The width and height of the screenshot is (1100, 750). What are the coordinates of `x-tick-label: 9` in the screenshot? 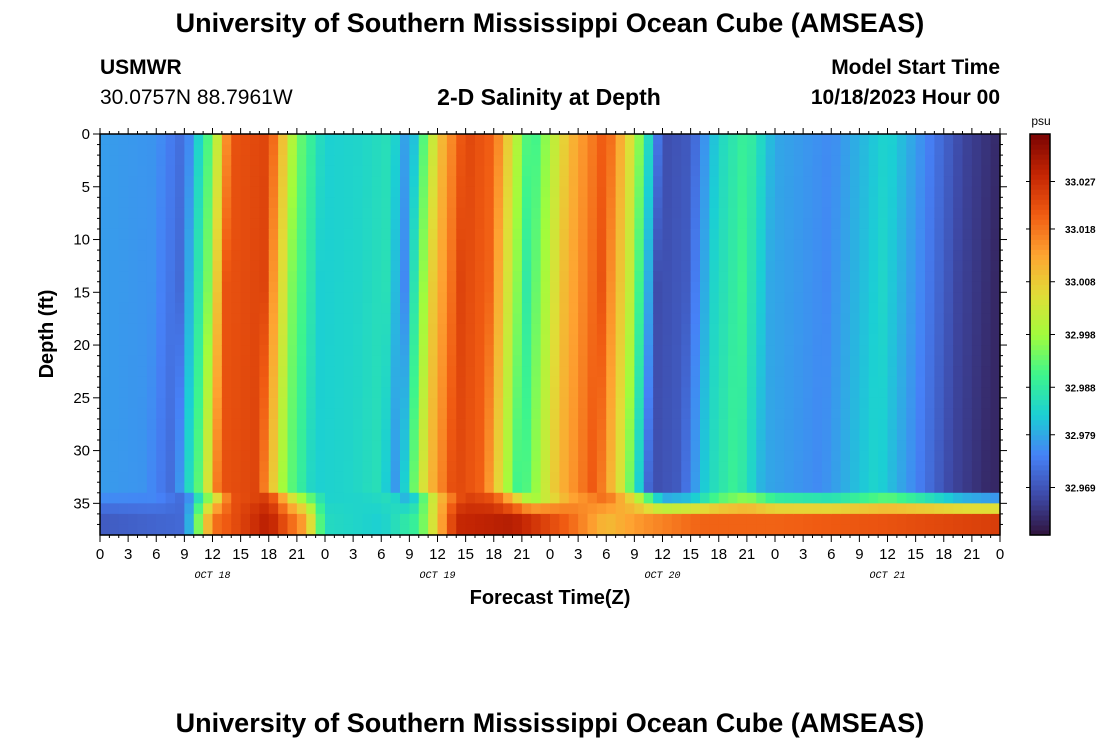 It's located at (634, 554).